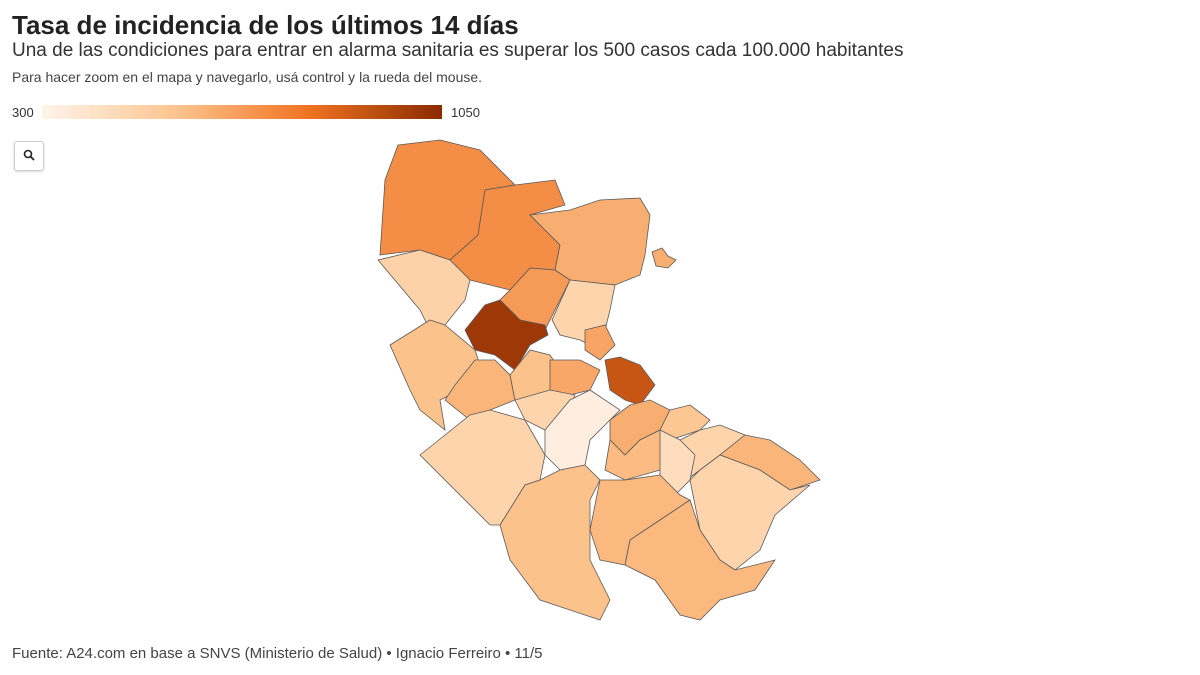 The width and height of the screenshot is (1200, 675). I want to click on zoom-button, so click(29, 156).